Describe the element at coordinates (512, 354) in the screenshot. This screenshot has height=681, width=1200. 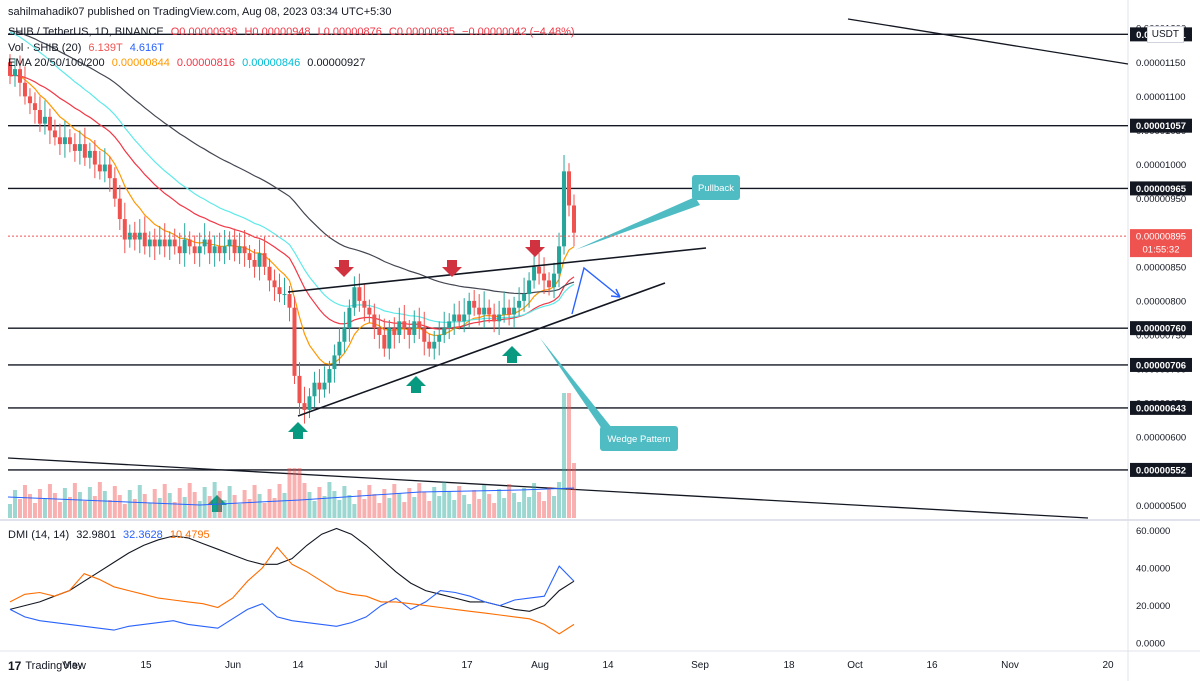
I see `support-arrow-up-icon` at that location.